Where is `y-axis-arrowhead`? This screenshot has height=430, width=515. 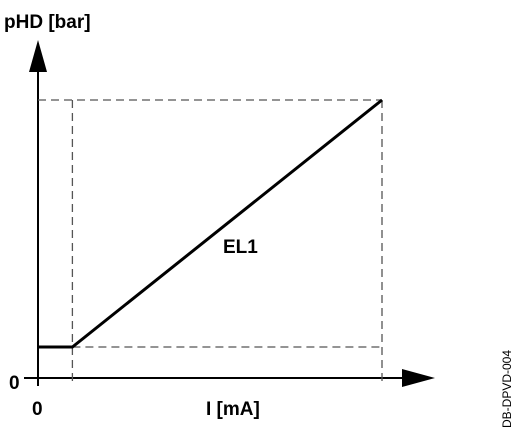
y-axis-arrowhead is located at coordinates (38, 56).